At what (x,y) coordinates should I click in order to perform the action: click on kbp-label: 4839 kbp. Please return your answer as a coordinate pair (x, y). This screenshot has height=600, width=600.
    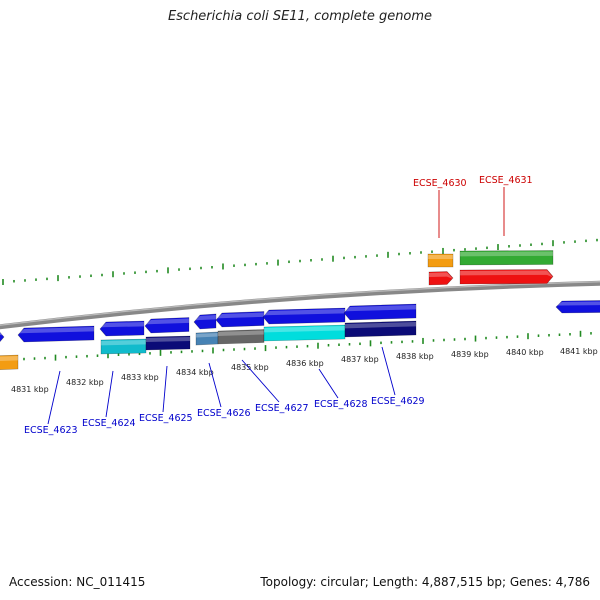
    Looking at the image, I should click on (470, 354).